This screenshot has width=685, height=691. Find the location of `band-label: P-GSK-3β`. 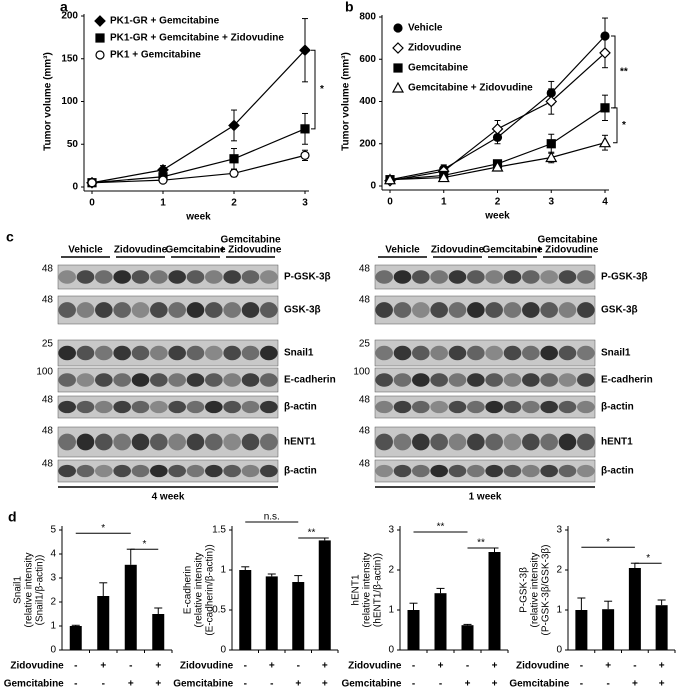

band-label: P-GSK-3β is located at coordinates (307, 277).